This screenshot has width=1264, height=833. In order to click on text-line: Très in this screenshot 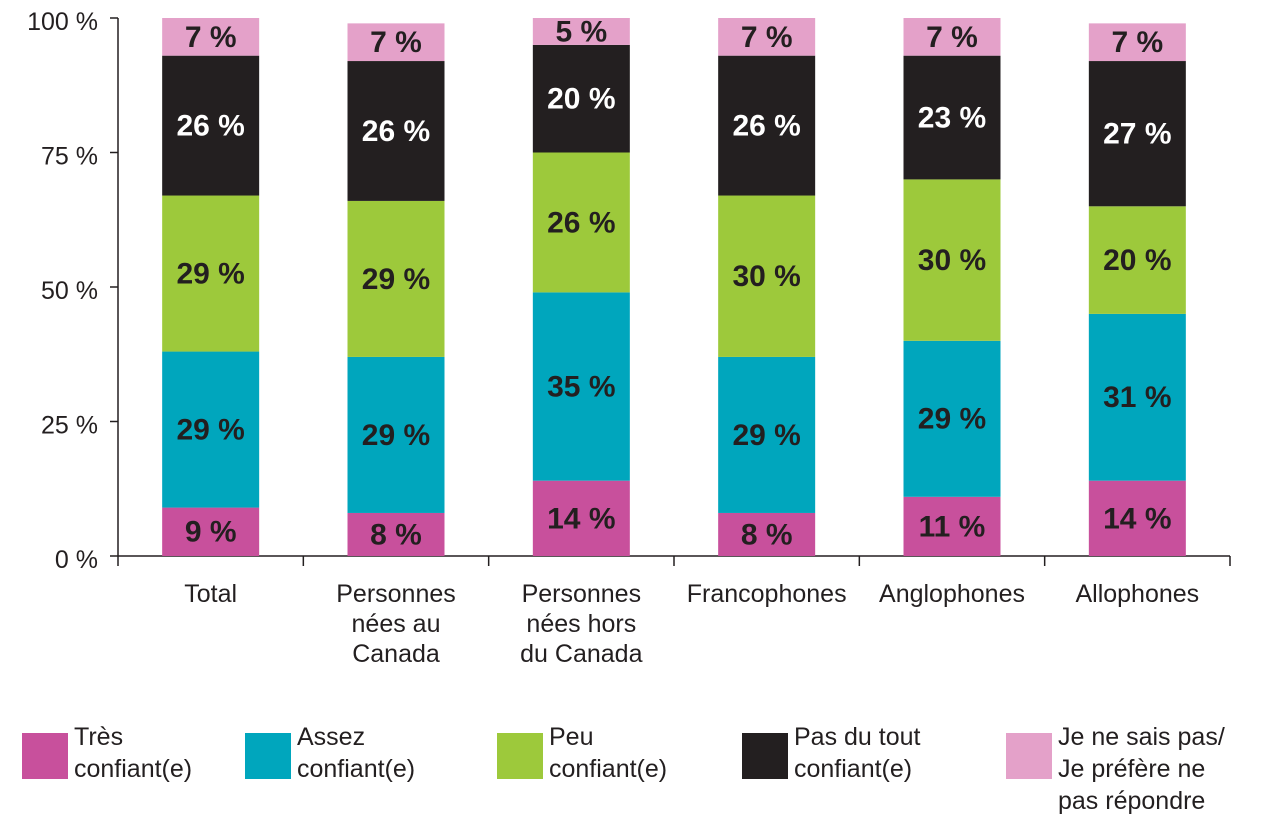, I will do `click(98, 737)`.